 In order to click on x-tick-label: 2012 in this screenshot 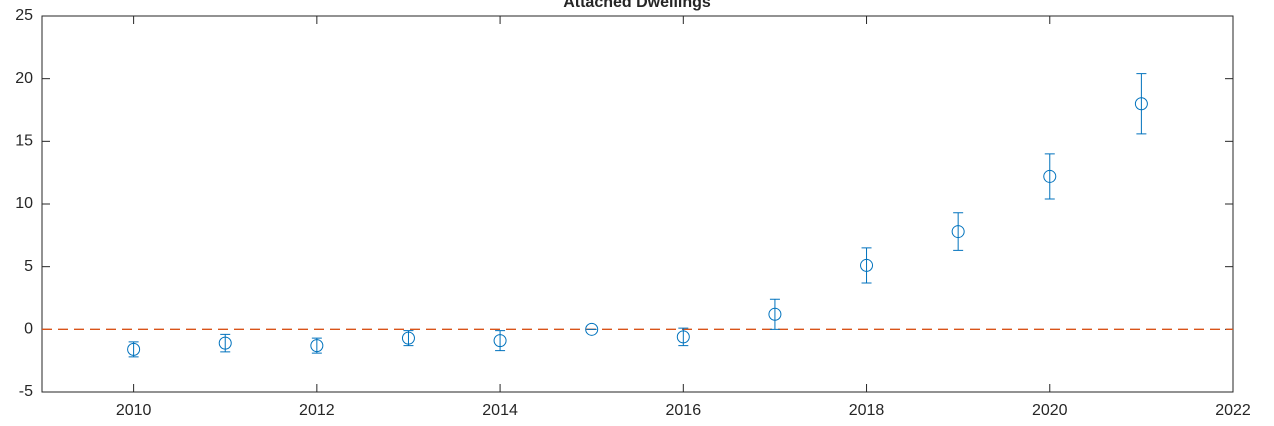, I will do `click(317, 410)`.